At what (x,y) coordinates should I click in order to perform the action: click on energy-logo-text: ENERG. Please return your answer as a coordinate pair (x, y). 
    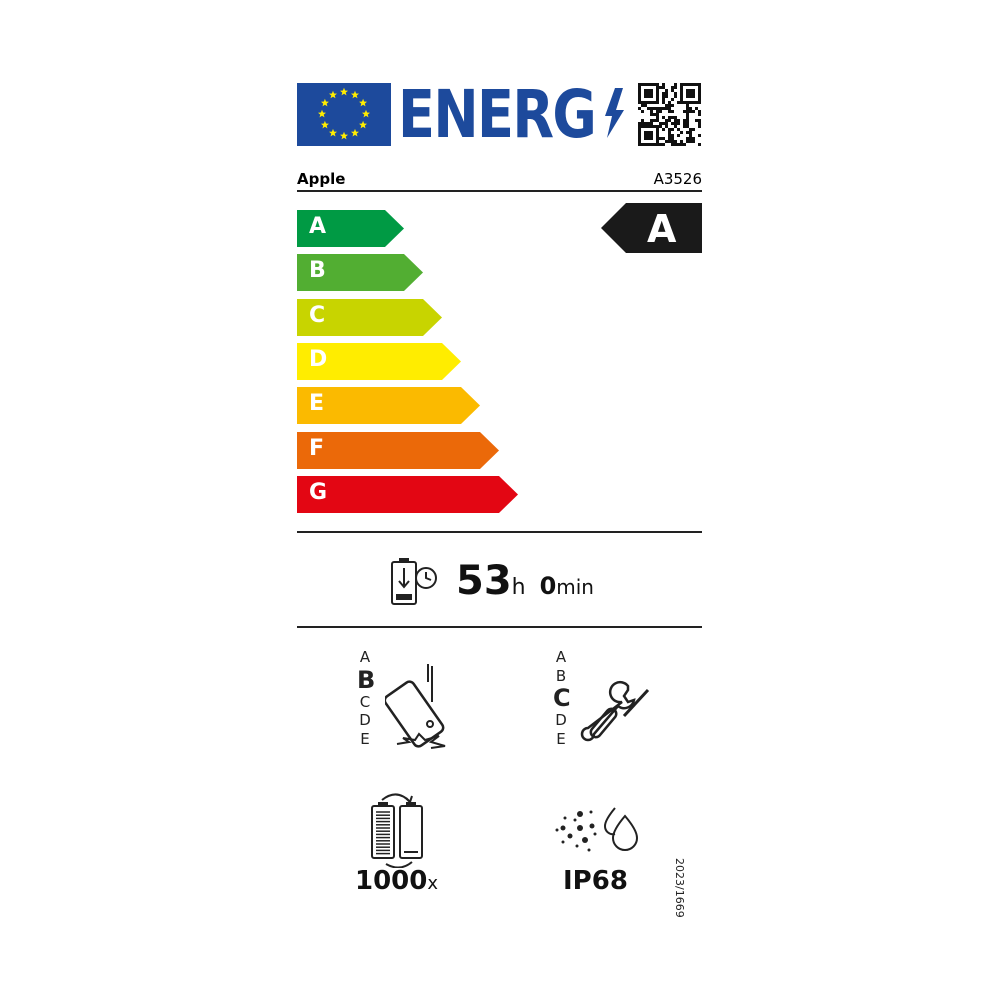
    Looking at the image, I should click on (497, 114).